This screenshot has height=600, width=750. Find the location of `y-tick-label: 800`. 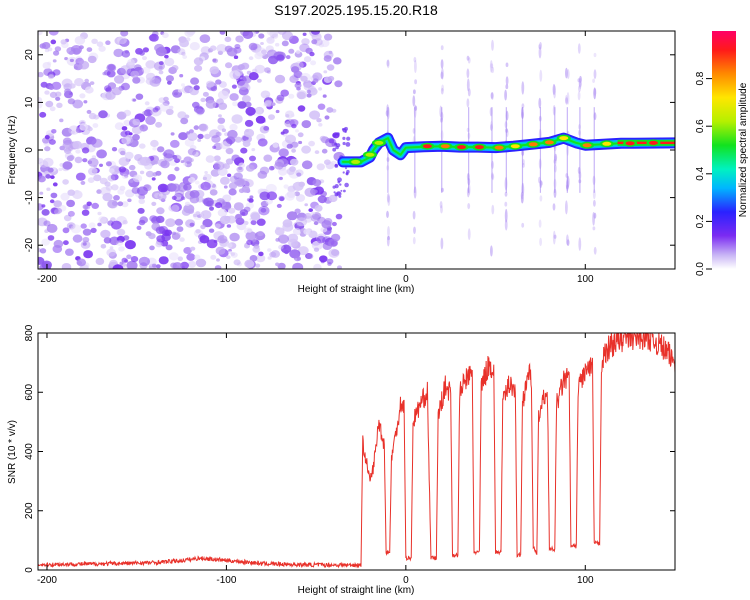

y-tick-label: 800 is located at coordinates (29, 332).